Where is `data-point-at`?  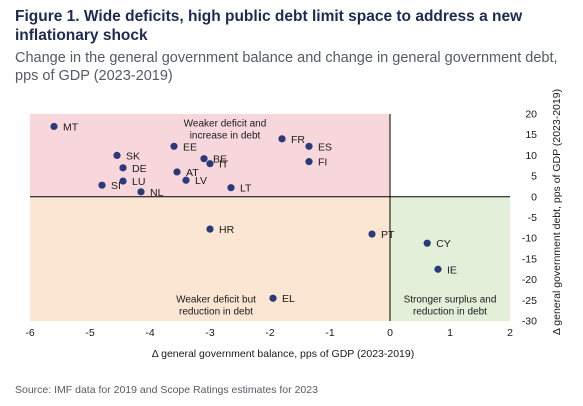
data-point-at is located at coordinates (177, 172).